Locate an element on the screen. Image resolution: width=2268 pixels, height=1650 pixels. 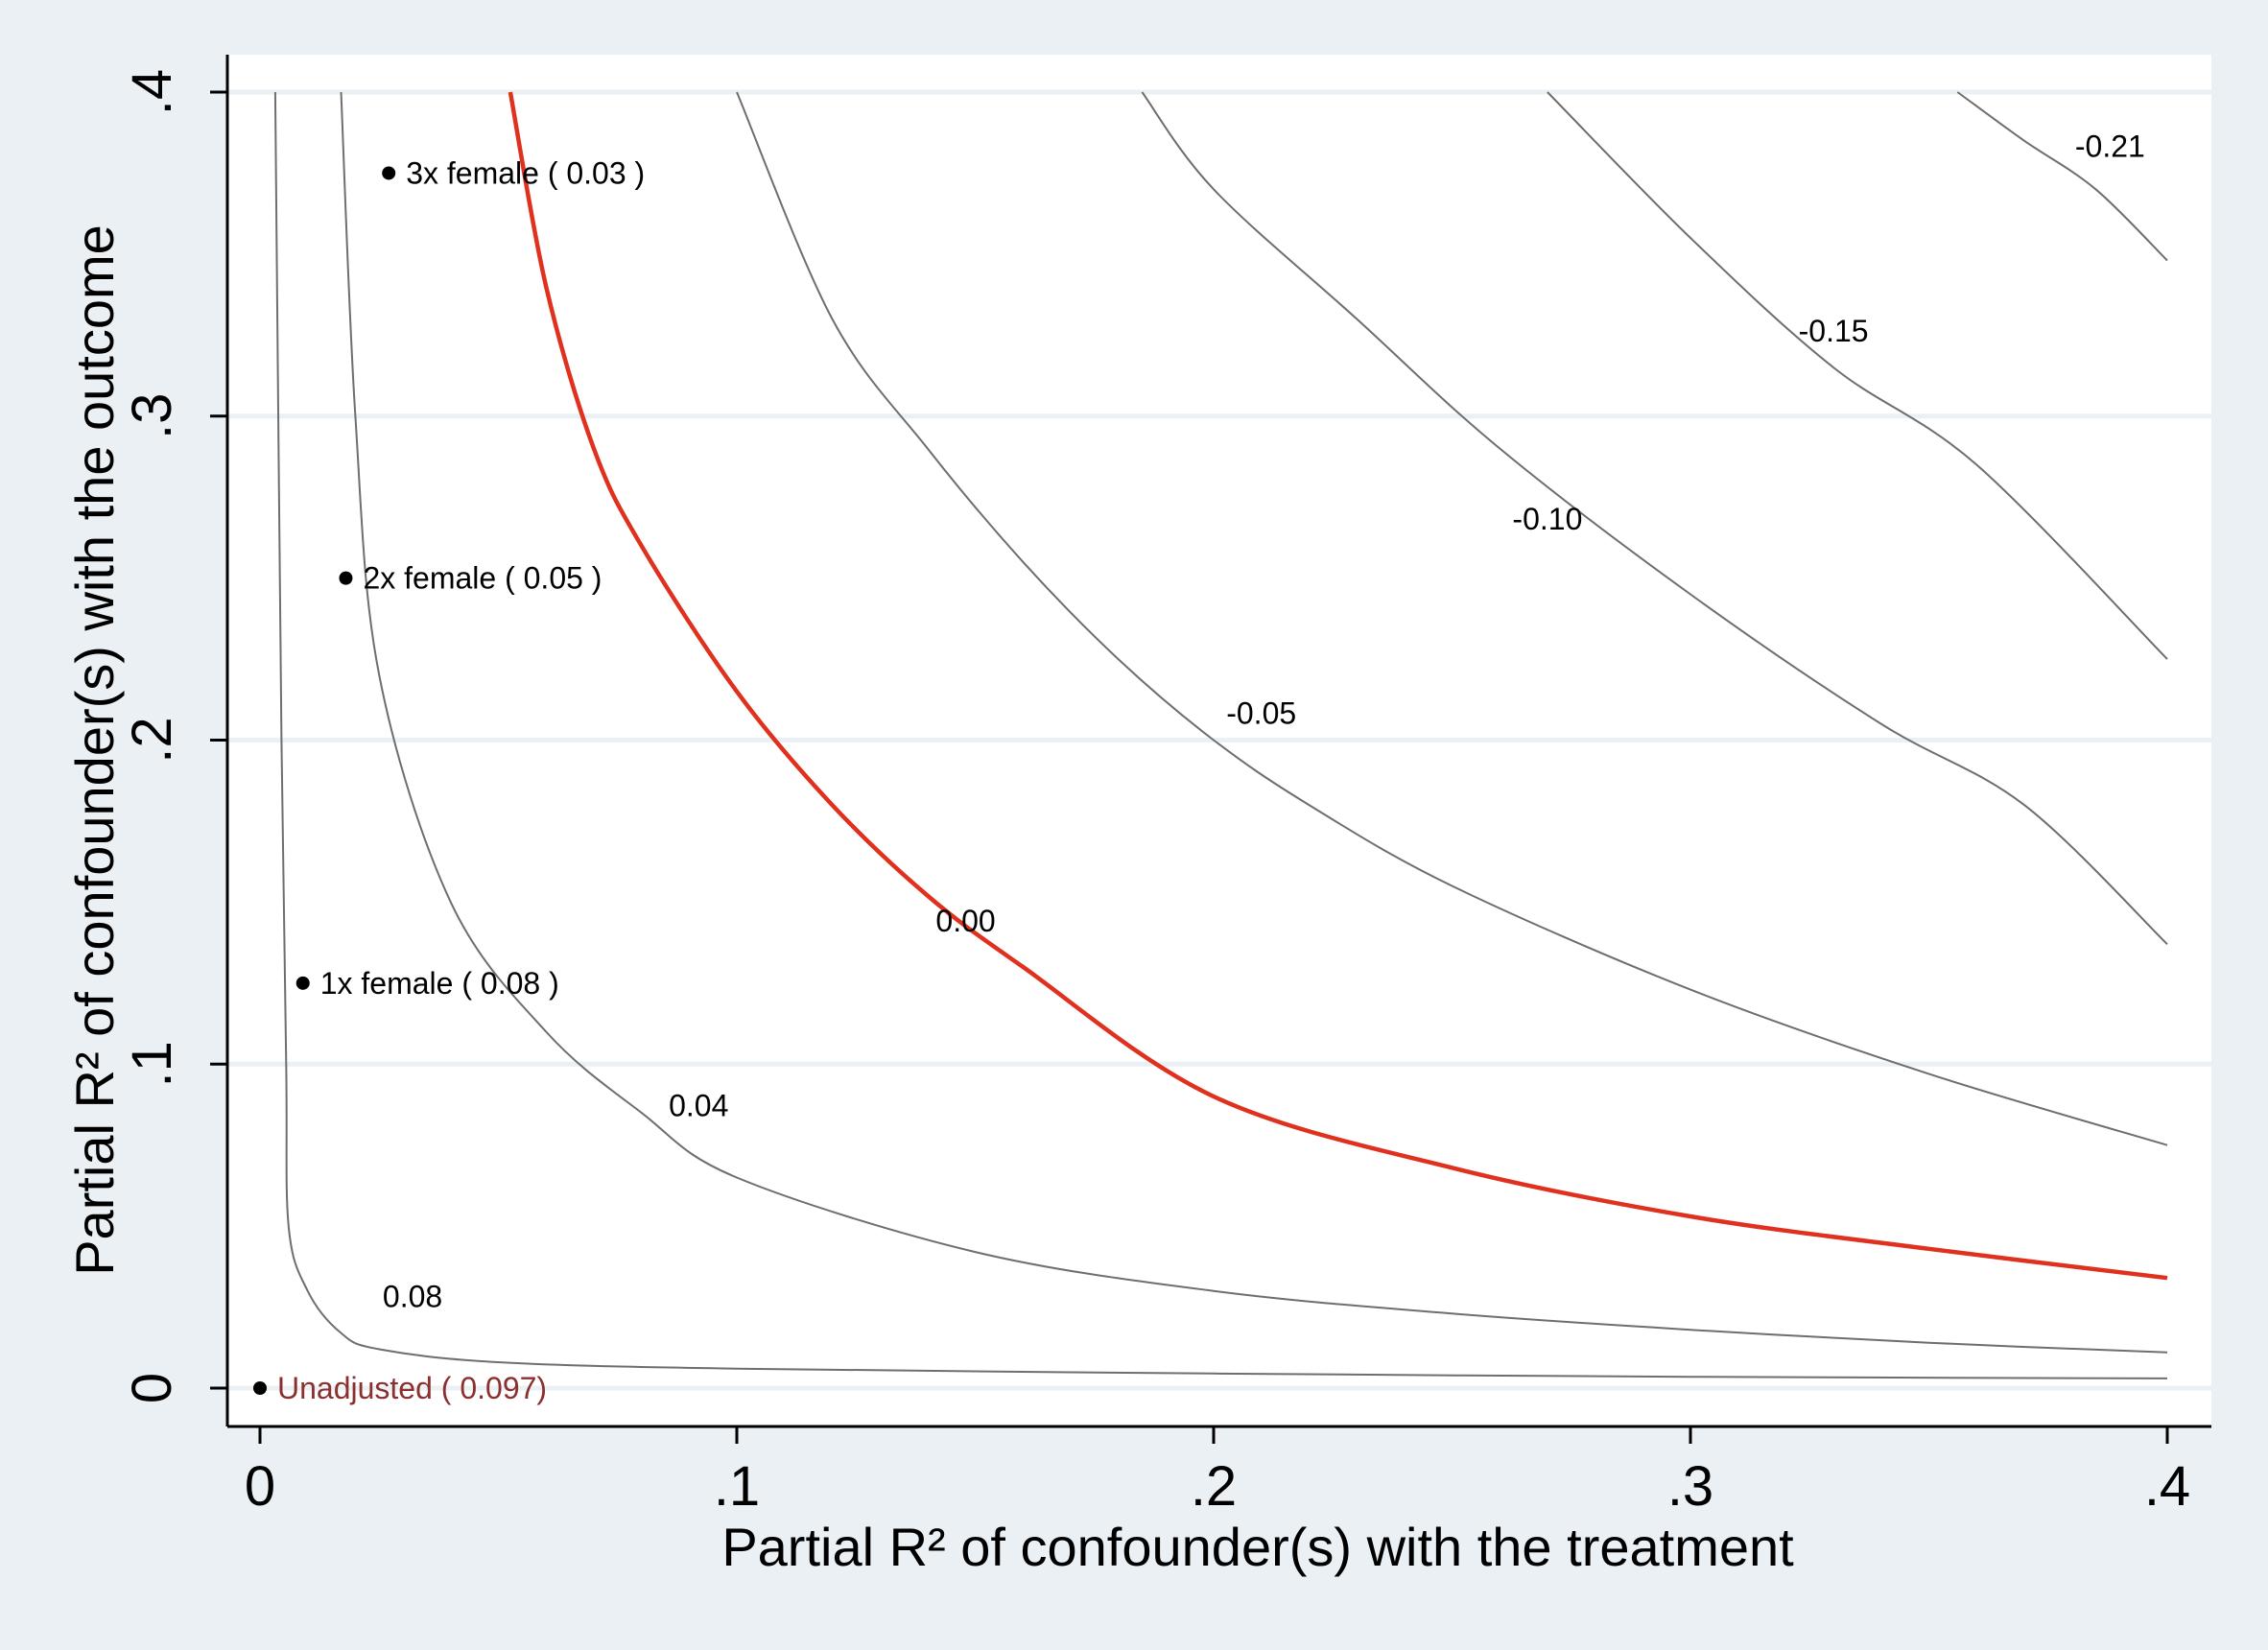
x-tick-label: .3 is located at coordinates (1690, 1487).